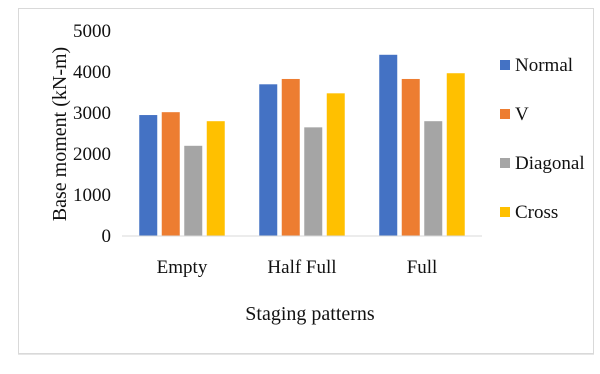 The image size is (600, 374). Describe the element at coordinates (550, 163) in the screenshot. I see `legend-label: Diagonal` at that location.